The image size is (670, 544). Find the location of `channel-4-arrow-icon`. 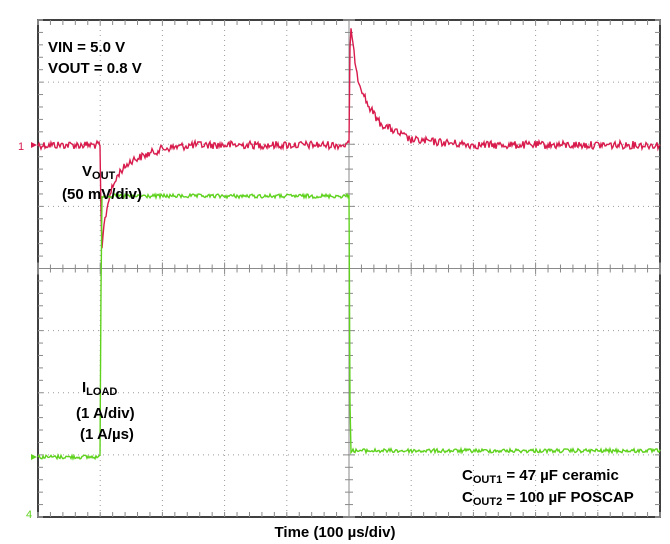

channel-4-arrow-icon is located at coordinates (34, 457).